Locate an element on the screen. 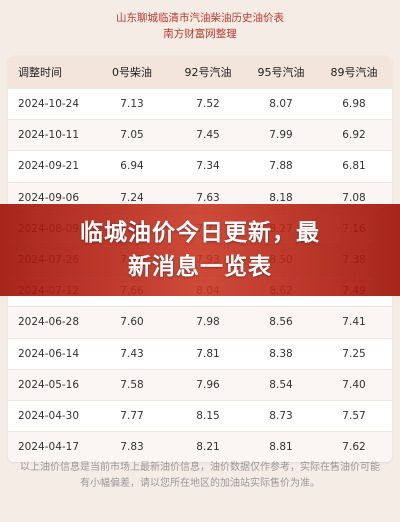 This screenshot has width=400, height=522. column-header: 调整时间 is located at coordinates (51, 72).